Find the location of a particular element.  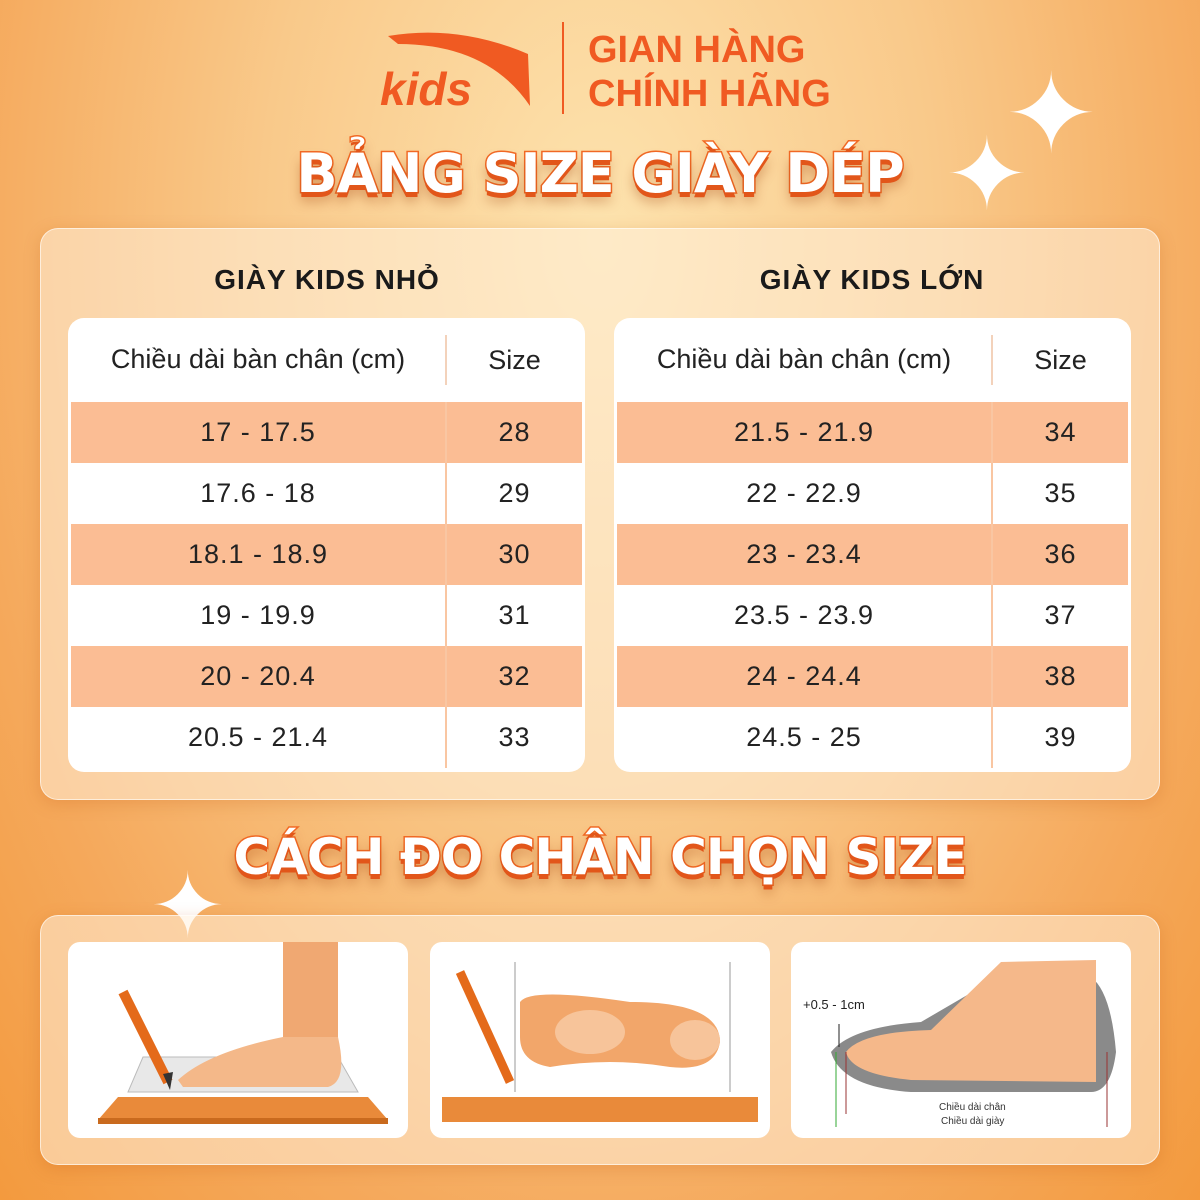

cell-length: 17 - 17.5 is located at coordinates (259, 432).